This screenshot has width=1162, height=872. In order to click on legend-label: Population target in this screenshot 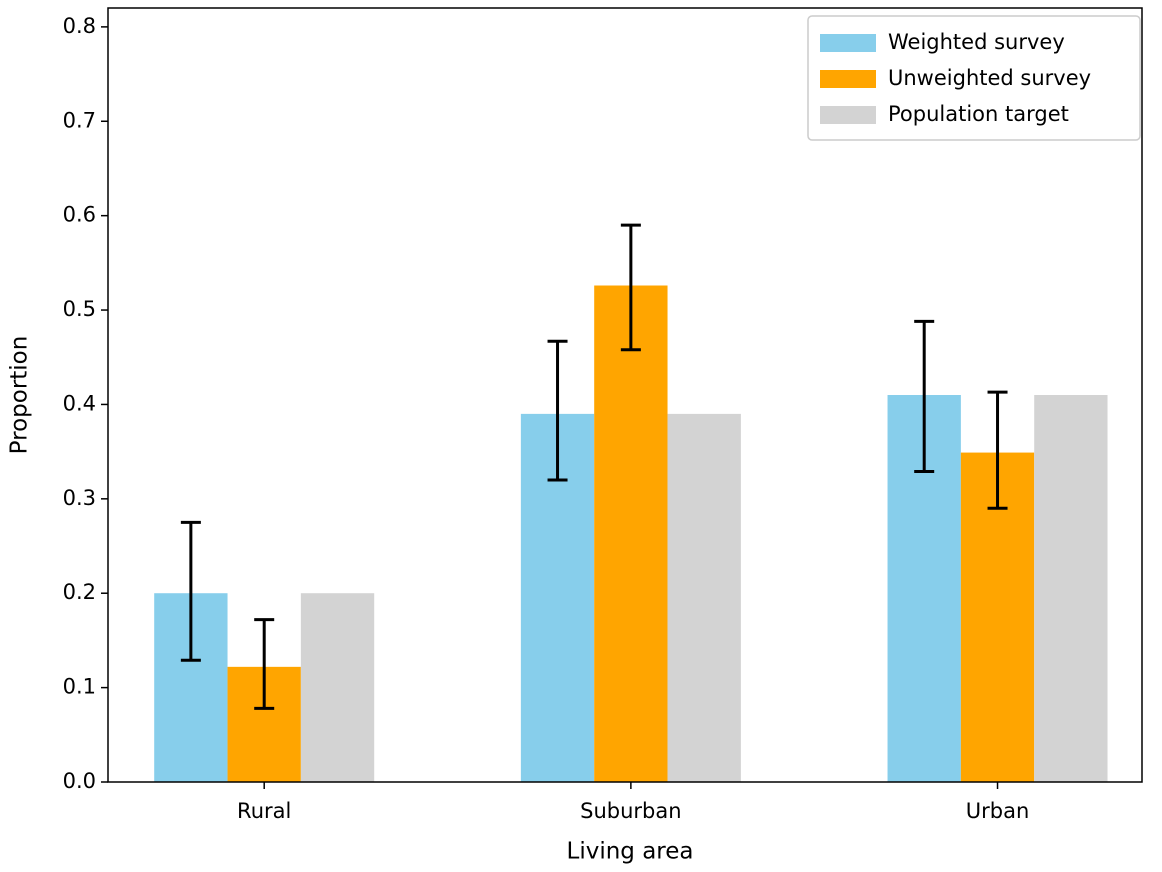, I will do `click(978, 114)`.